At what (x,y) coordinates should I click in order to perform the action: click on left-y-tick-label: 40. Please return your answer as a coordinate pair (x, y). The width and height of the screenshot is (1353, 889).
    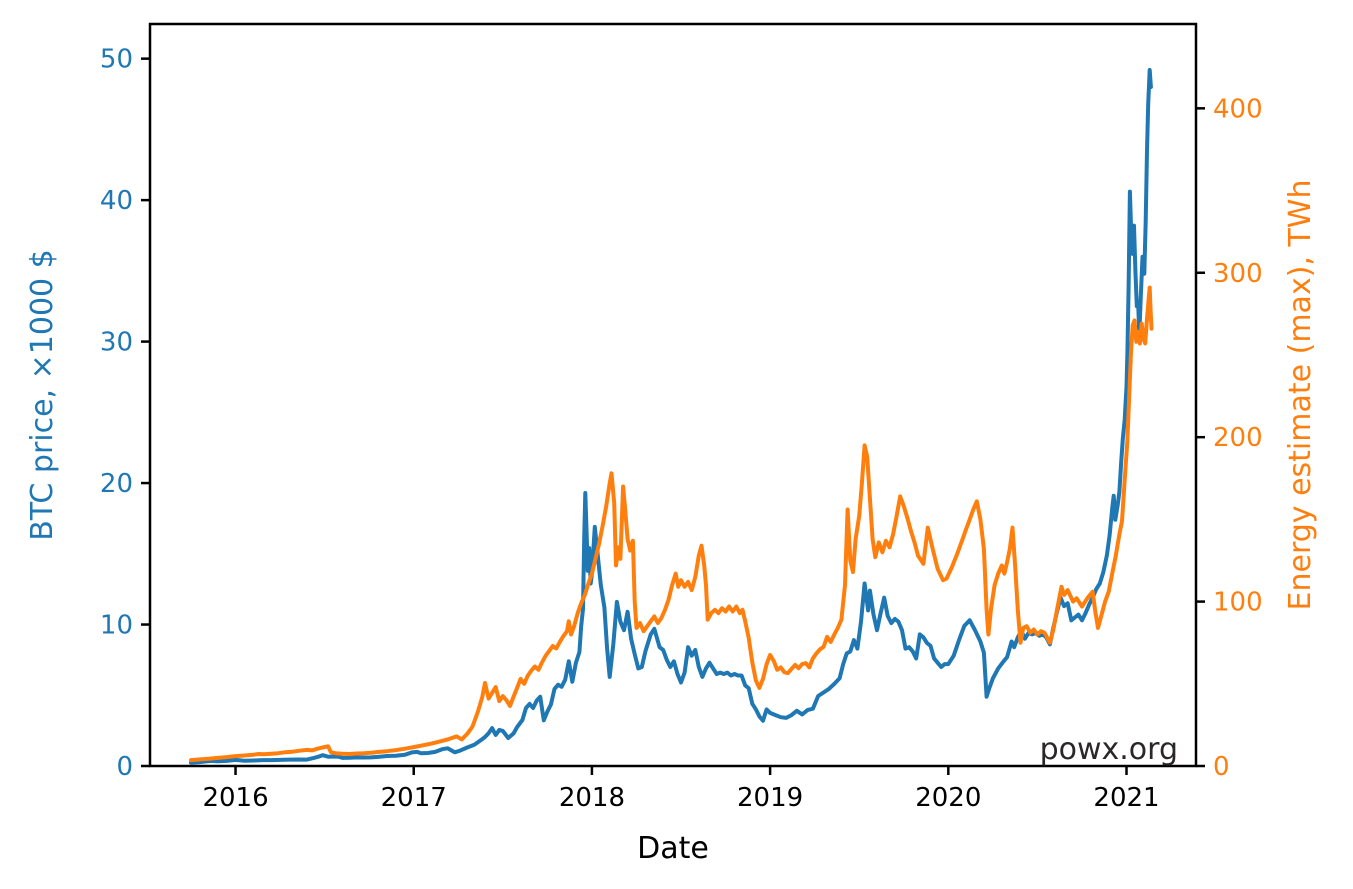
    Looking at the image, I should click on (116, 201).